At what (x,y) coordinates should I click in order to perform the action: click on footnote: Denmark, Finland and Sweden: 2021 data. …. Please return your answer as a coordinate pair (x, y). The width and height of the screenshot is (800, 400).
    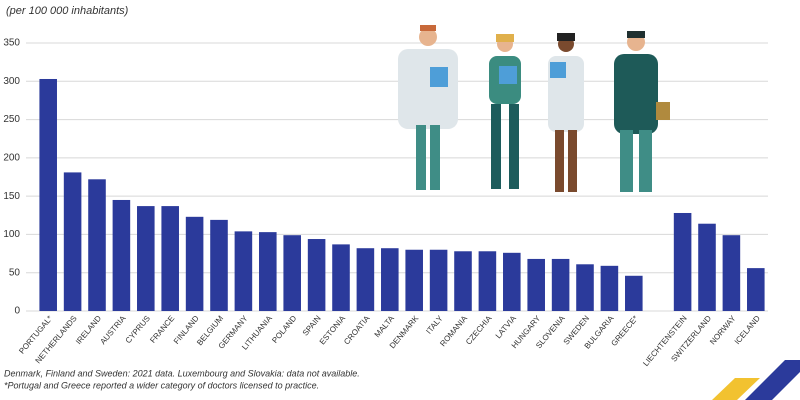
    Looking at the image, I should click on (182, 373).